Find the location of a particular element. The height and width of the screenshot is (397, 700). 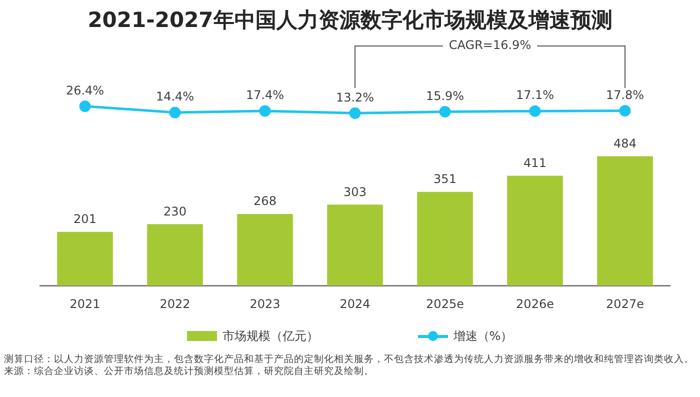

data-label: 303 is located at coordinates (355, 191).